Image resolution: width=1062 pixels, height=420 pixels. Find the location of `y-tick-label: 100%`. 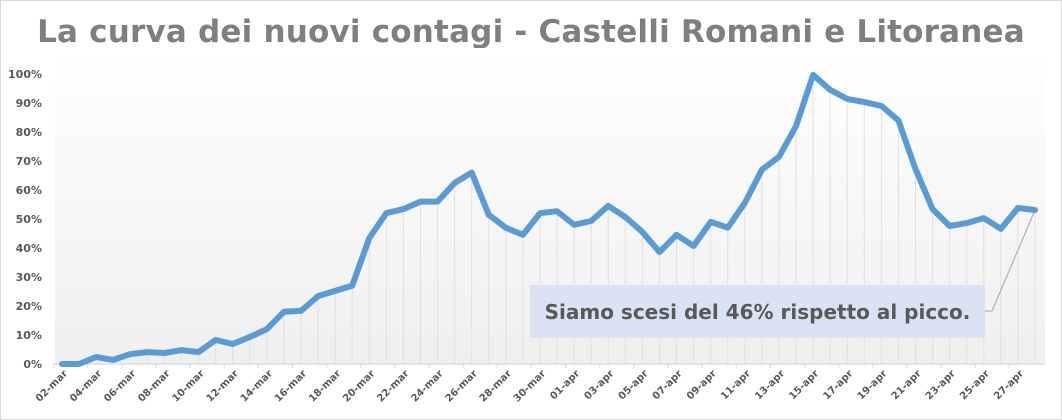

y-tick-label: 100% is located at coordinates (25, 74).